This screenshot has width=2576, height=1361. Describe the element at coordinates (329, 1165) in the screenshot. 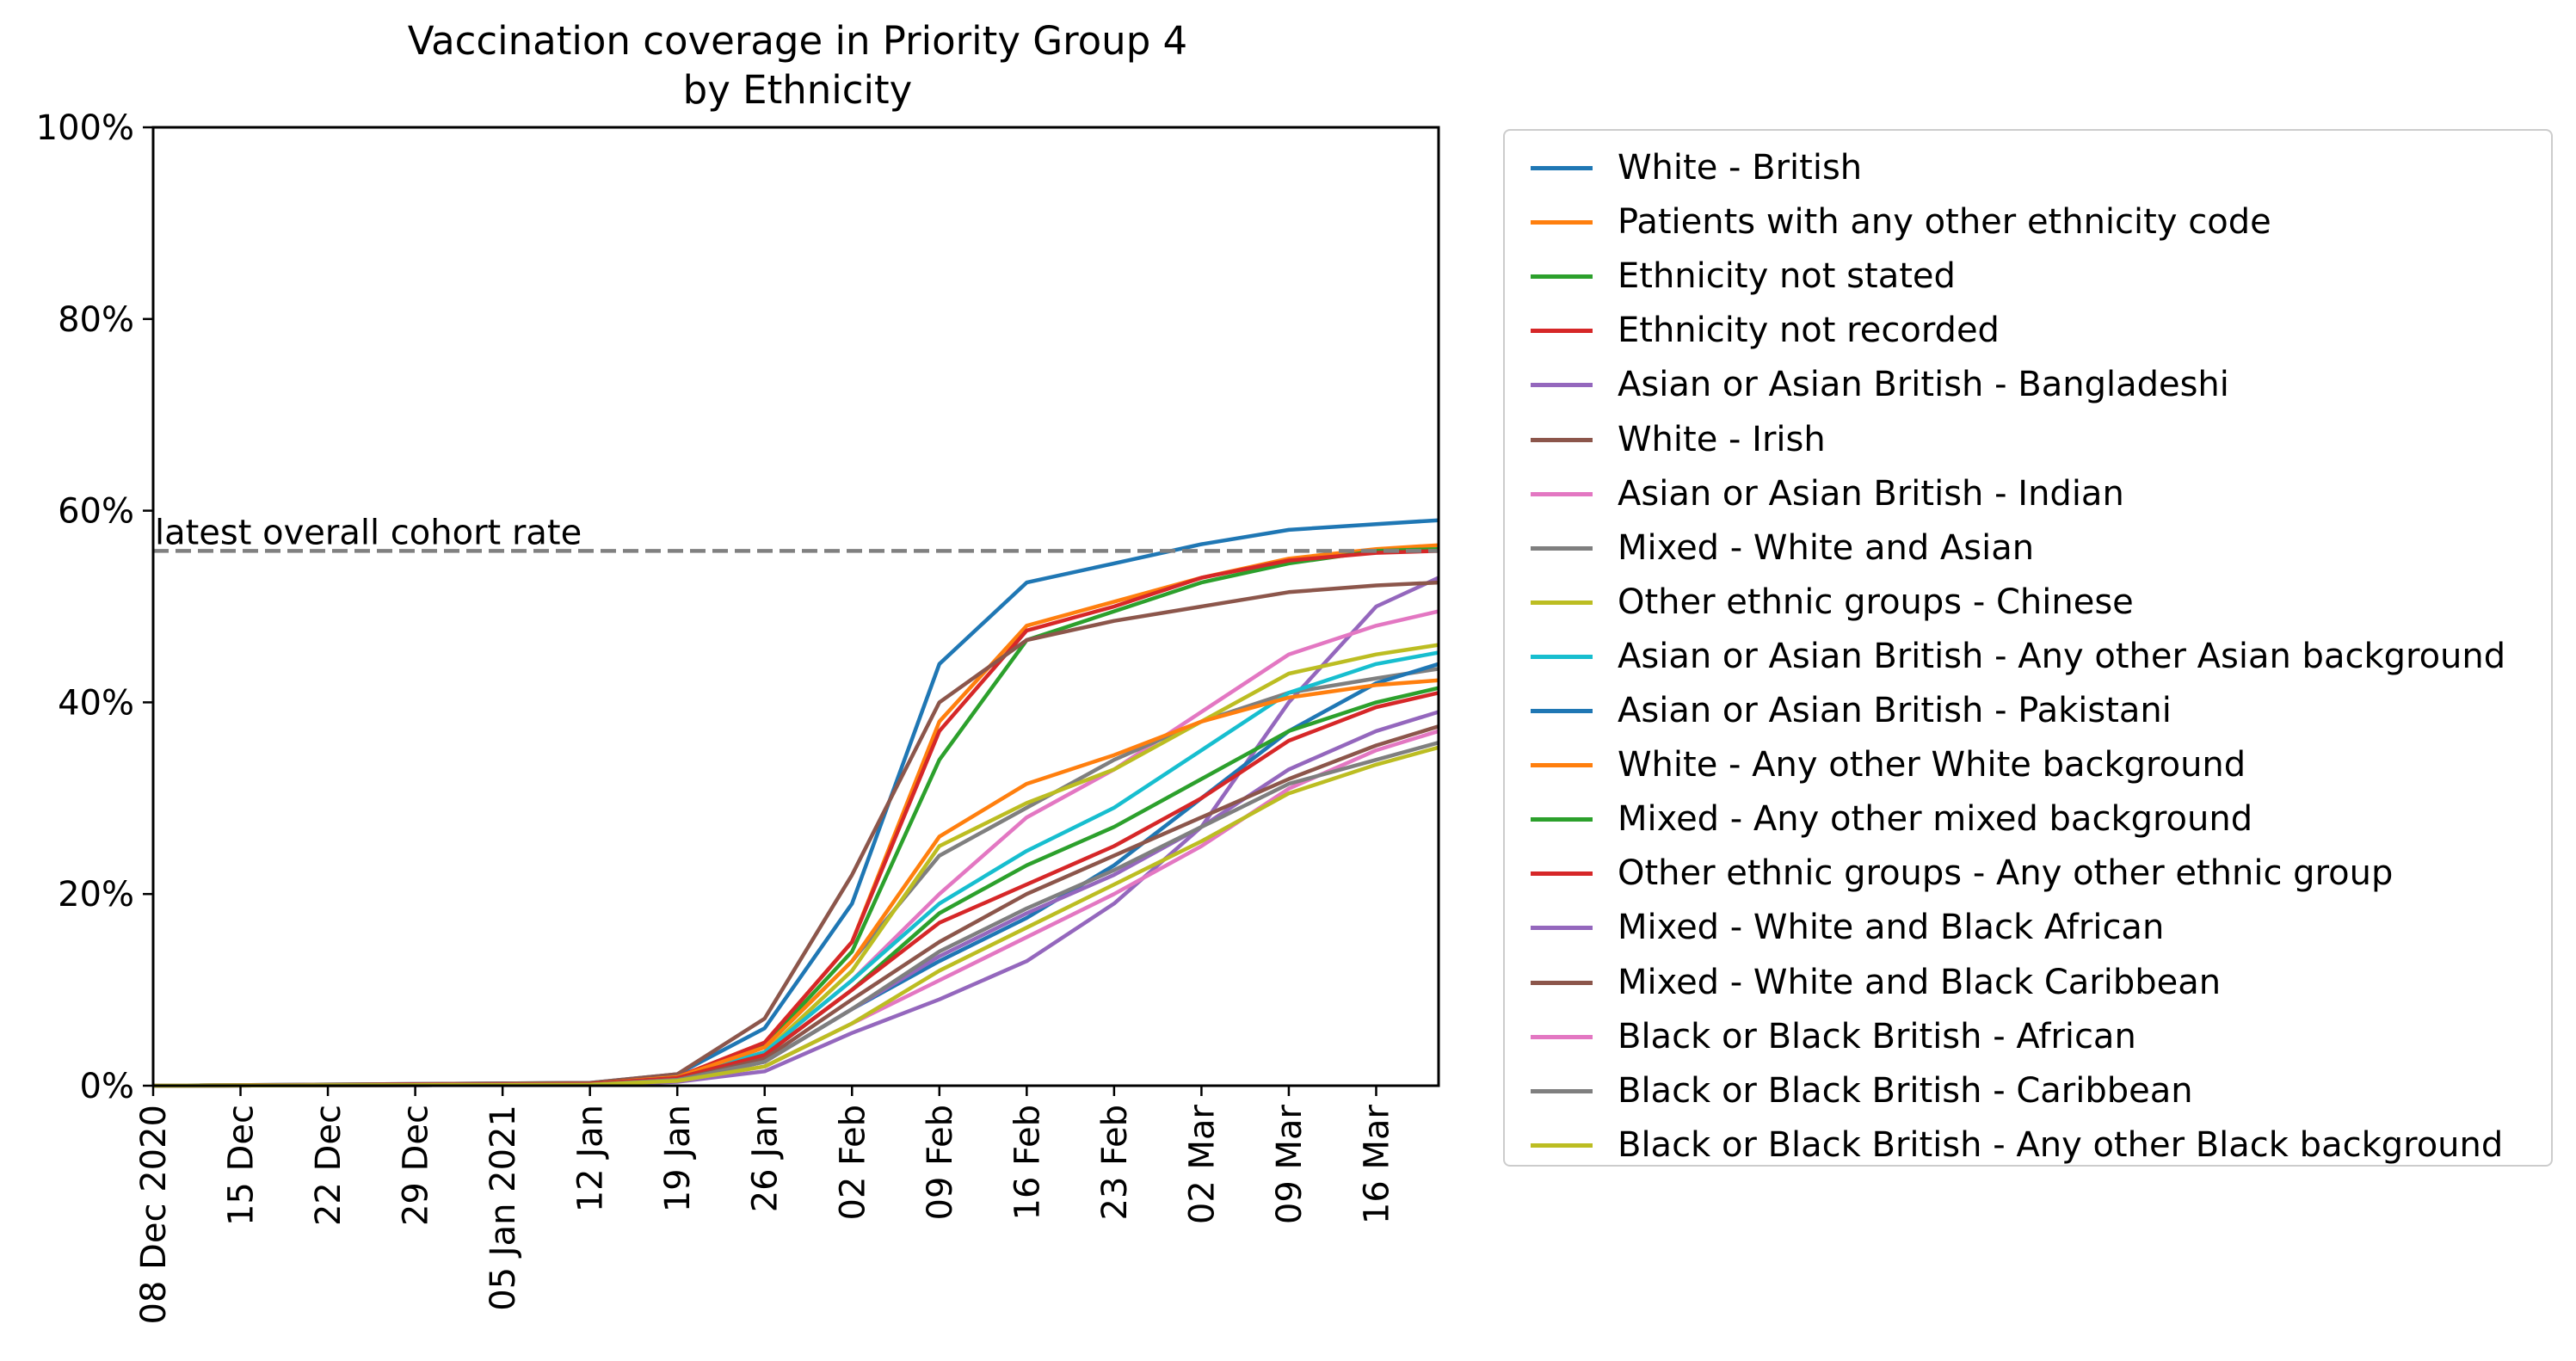

I see `x-tick-label: 22 Dec` at that location.